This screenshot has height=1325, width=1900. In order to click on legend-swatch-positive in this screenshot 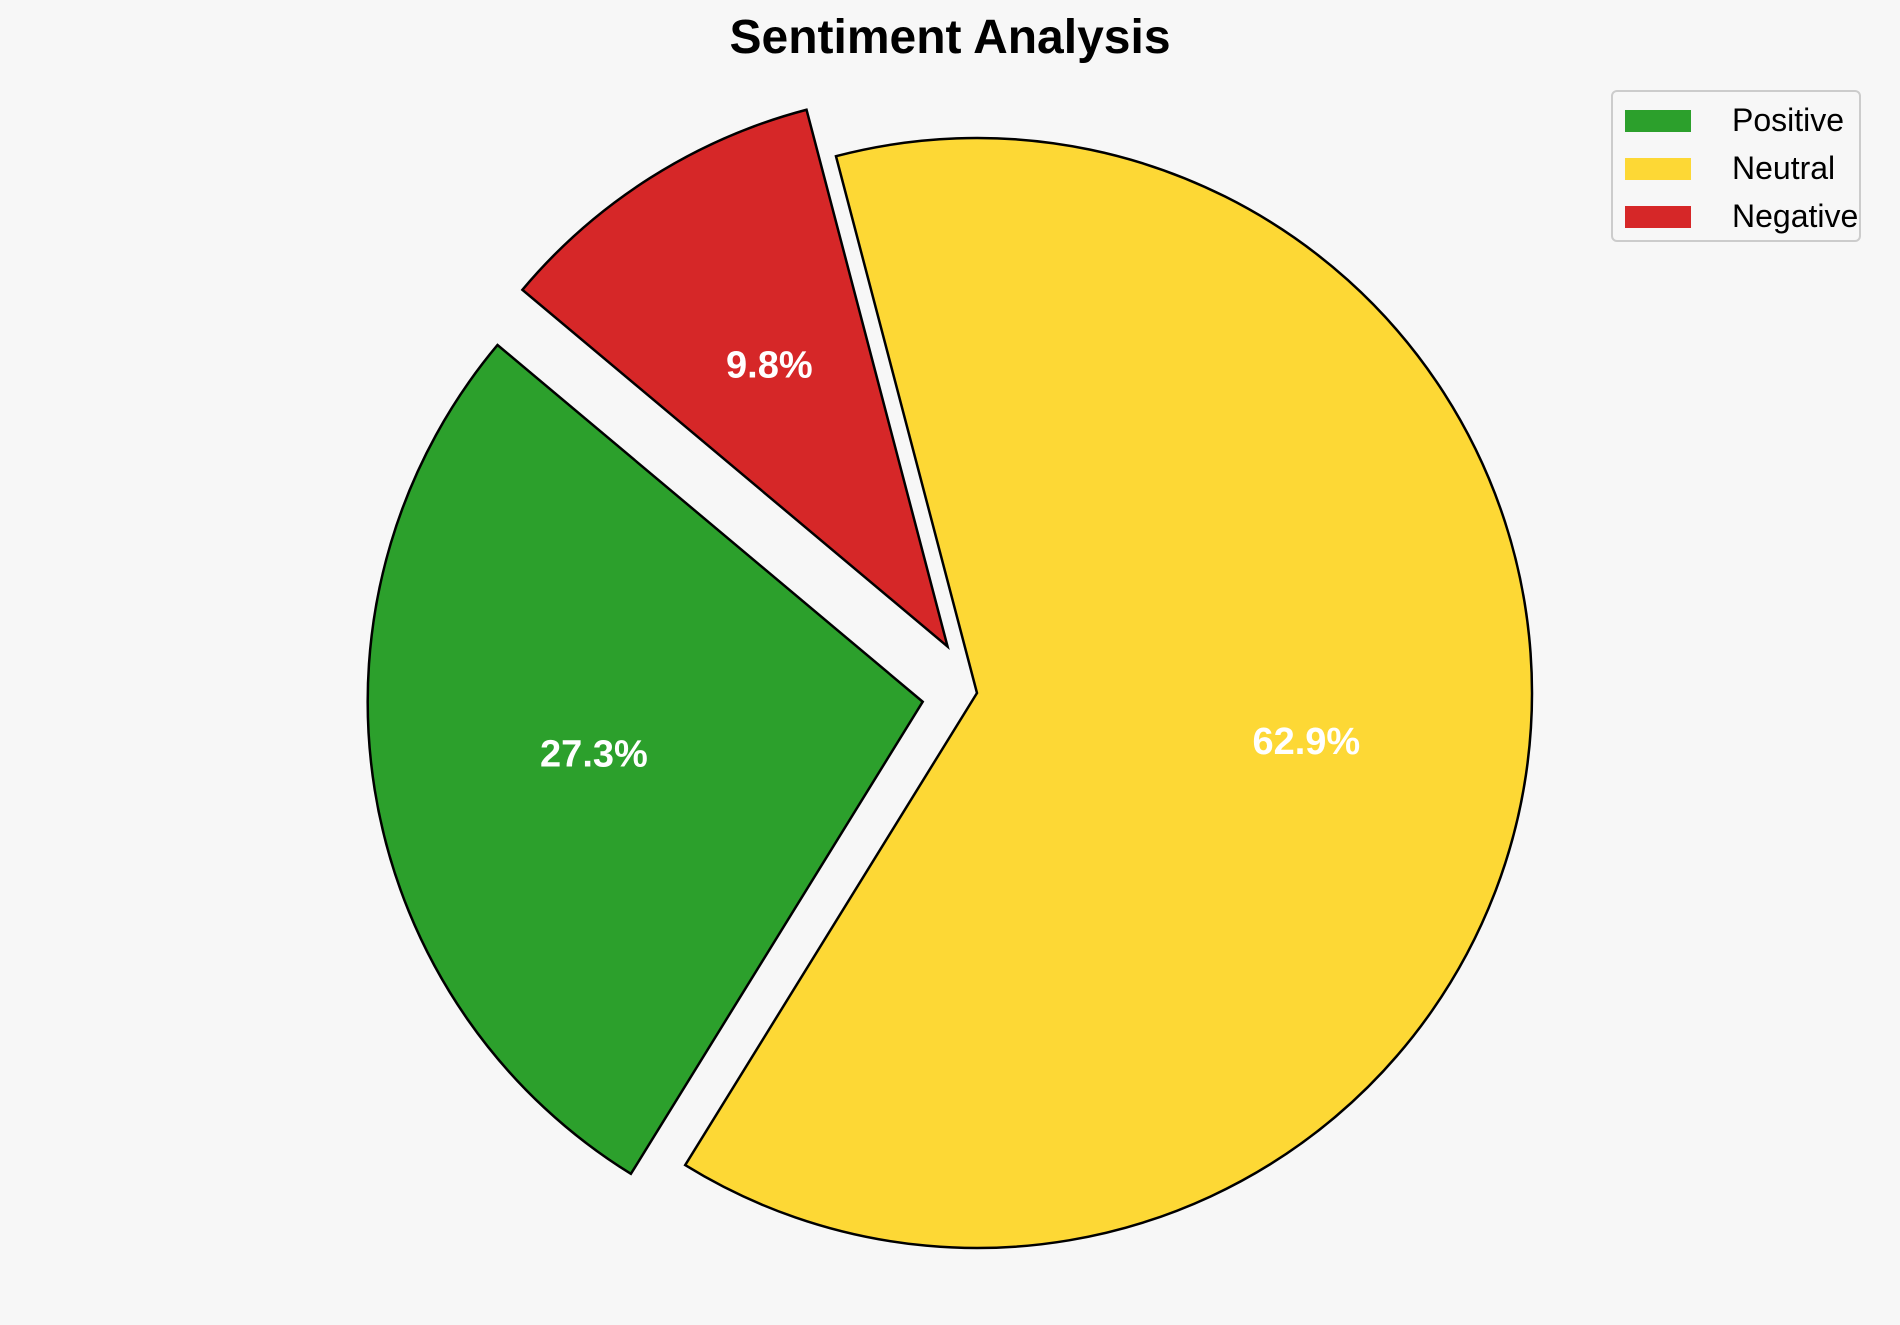, I will do `click(1658, 121)`.